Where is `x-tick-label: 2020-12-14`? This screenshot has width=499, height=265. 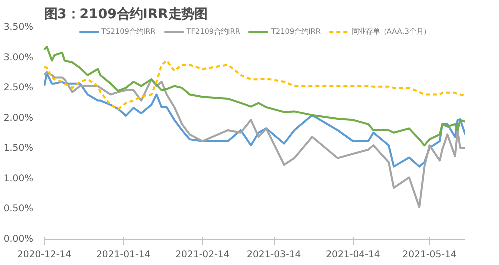
x-tick-label: 2020-12-14 is located at coordinates (44, 255).